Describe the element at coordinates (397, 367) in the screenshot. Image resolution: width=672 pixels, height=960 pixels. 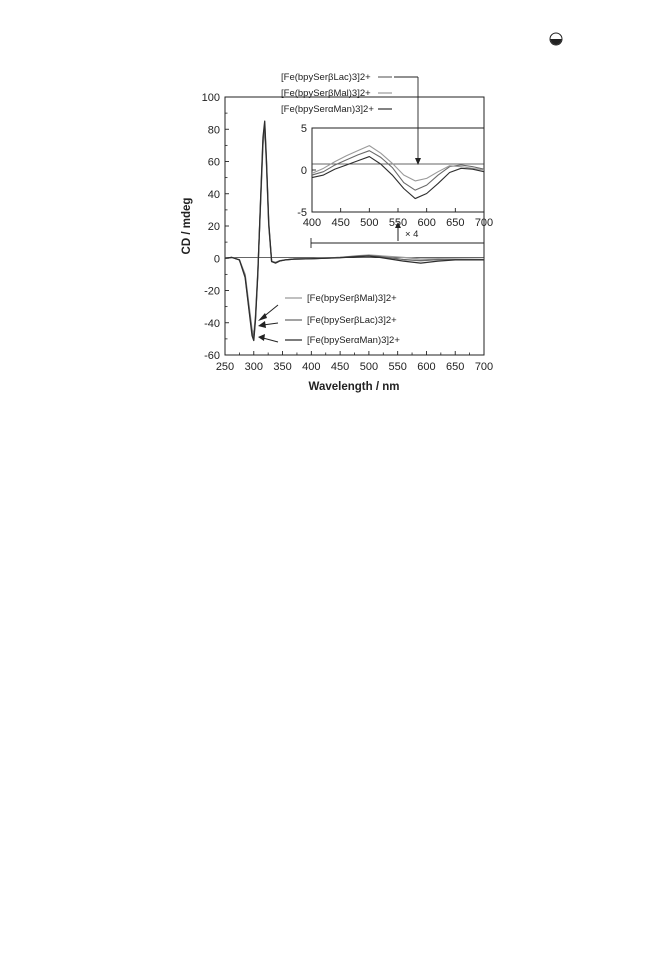
I see `main-x-tick-label: 550` at that location.